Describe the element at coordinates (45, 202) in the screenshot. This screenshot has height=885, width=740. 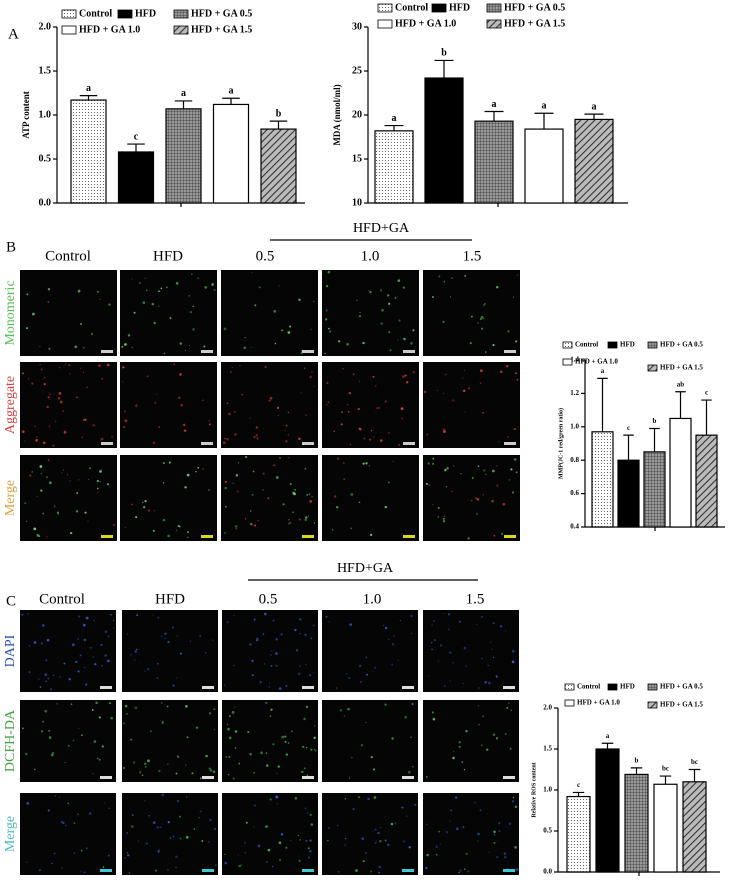
I see `y-tick-label: 0.0` at that location.